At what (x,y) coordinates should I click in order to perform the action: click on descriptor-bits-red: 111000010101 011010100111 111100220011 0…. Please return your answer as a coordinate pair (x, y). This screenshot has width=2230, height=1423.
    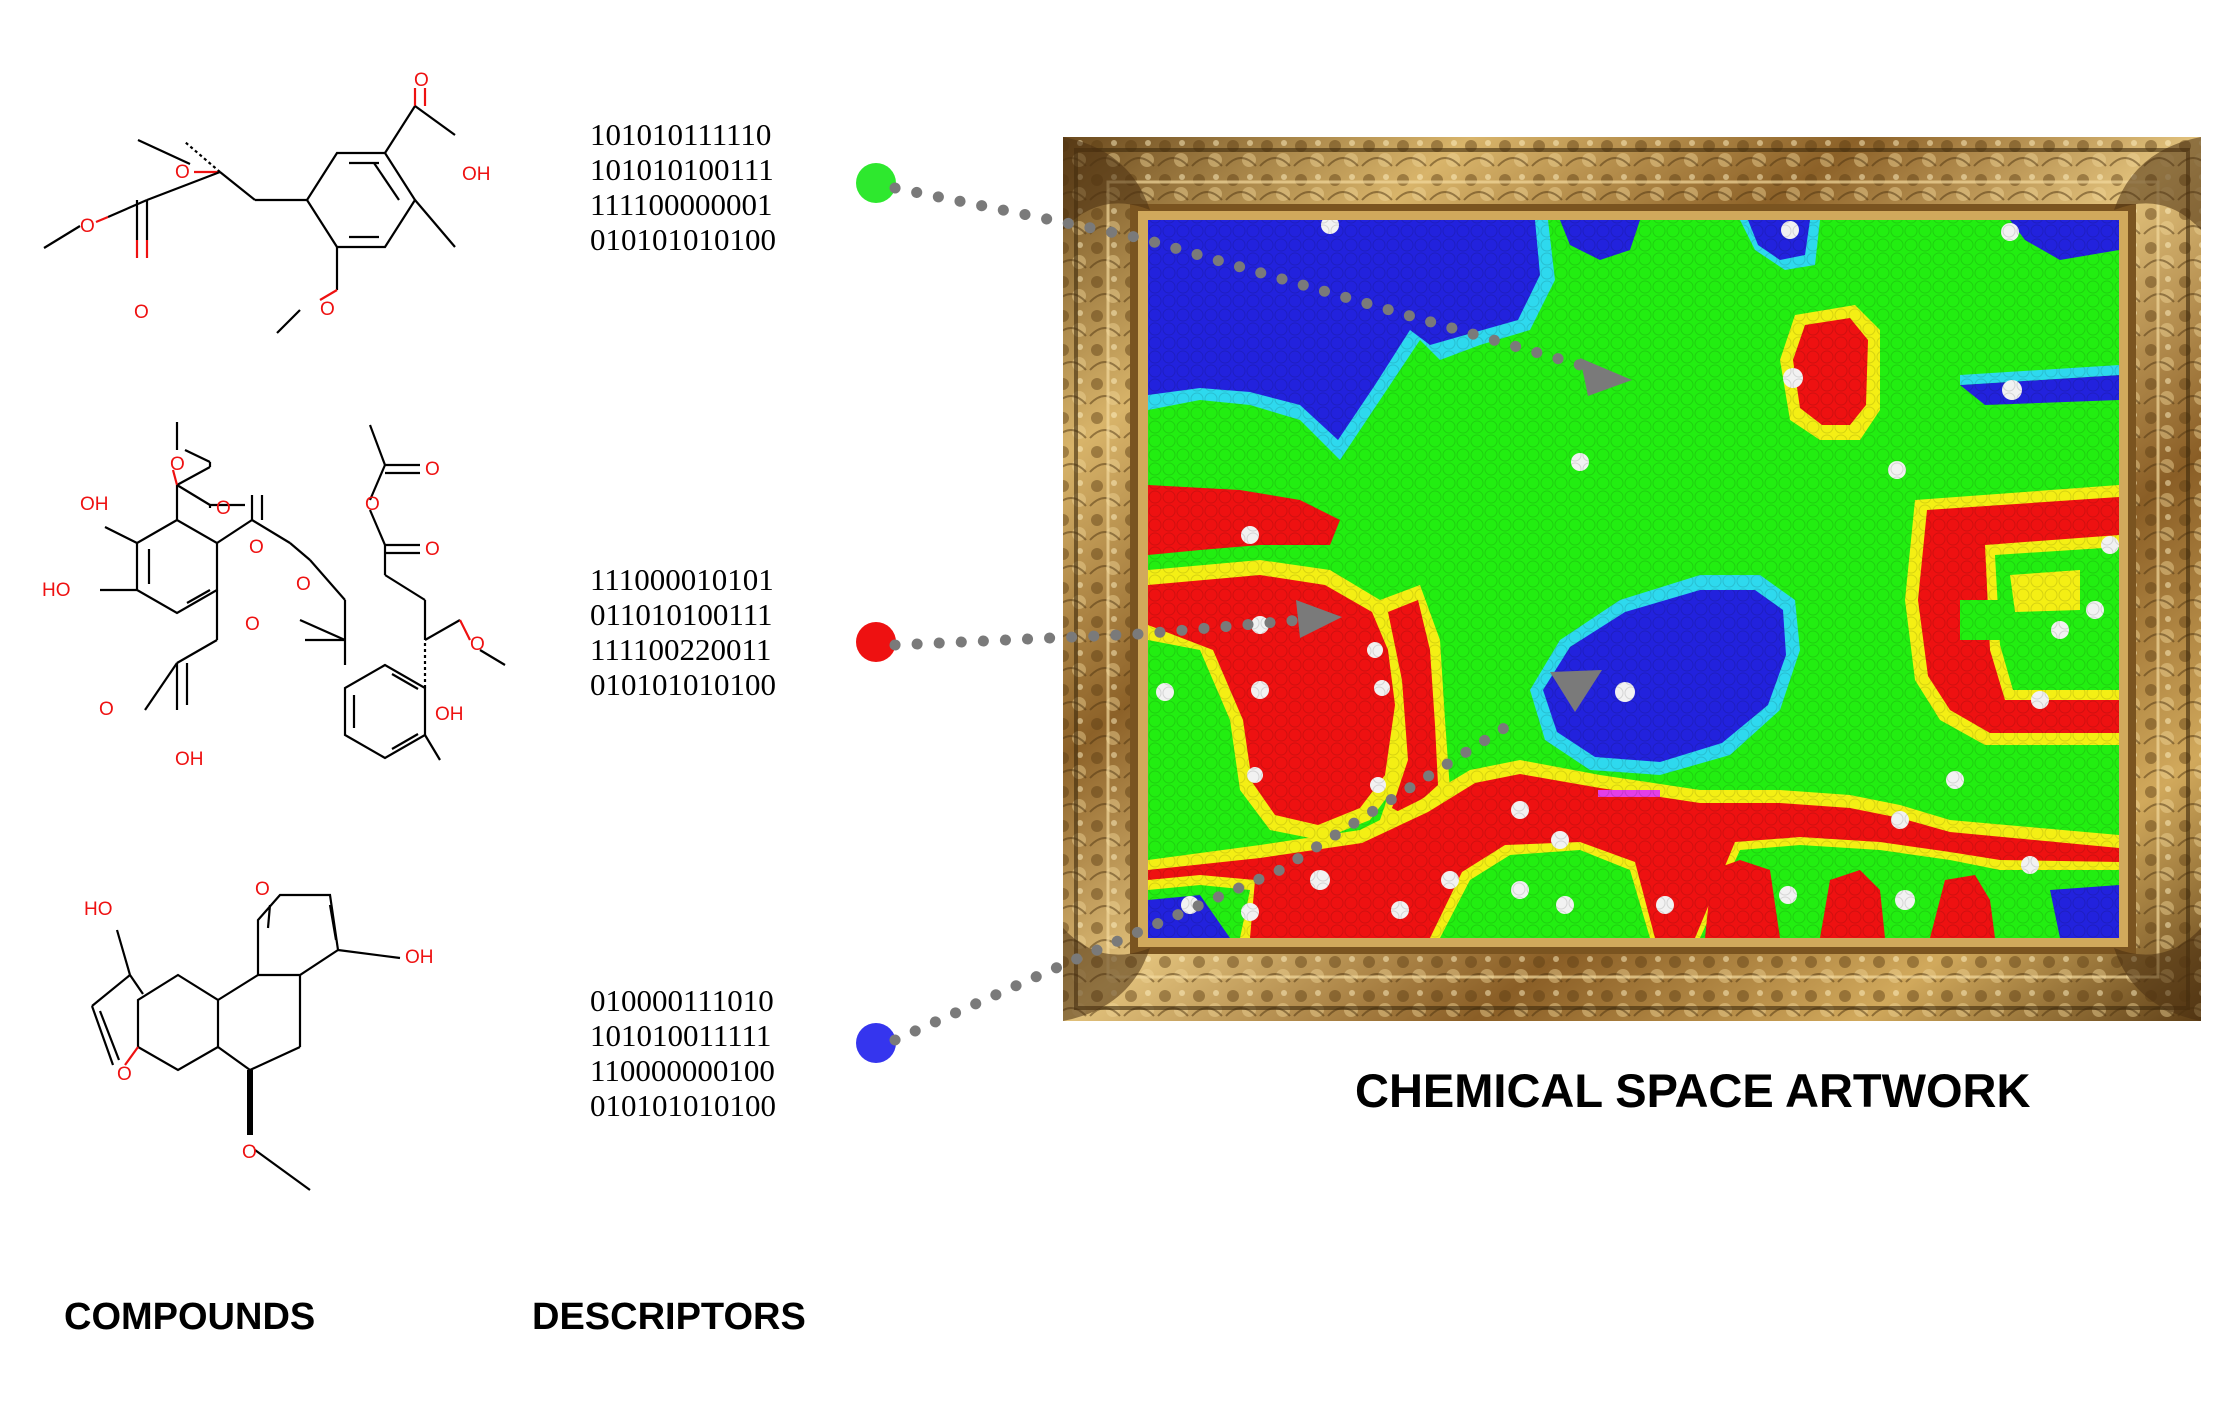
    Looking at the image, I should click on (683, 632).